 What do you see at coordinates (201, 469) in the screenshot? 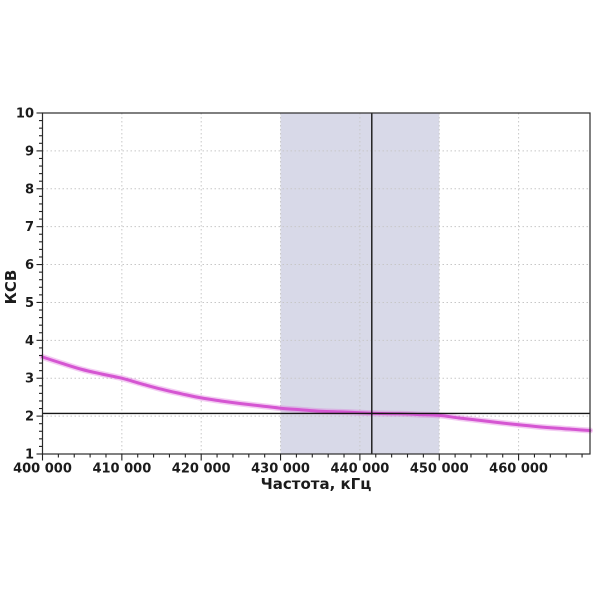
I see `x-tick-label: 420 000` at bounding box center [201, 469].